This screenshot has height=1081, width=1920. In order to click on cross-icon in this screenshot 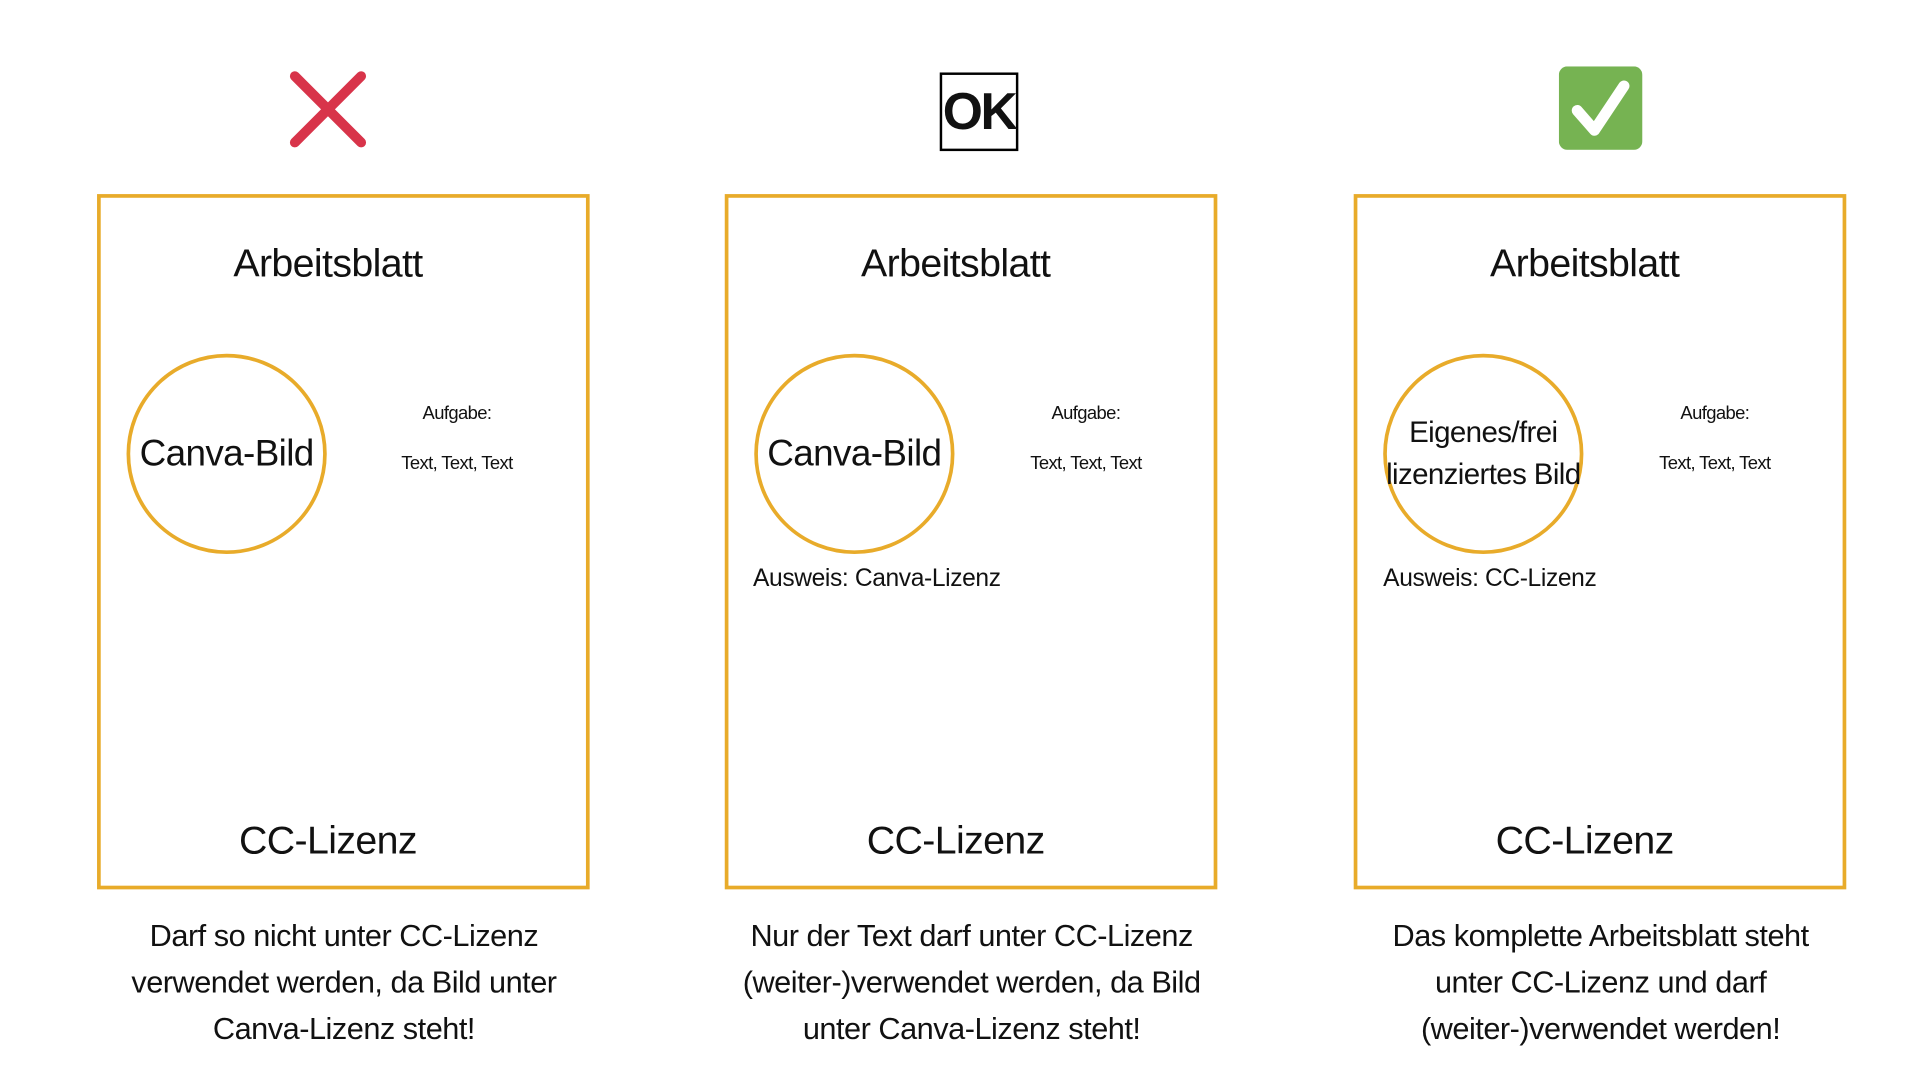, I will do `click(328, 109)`.